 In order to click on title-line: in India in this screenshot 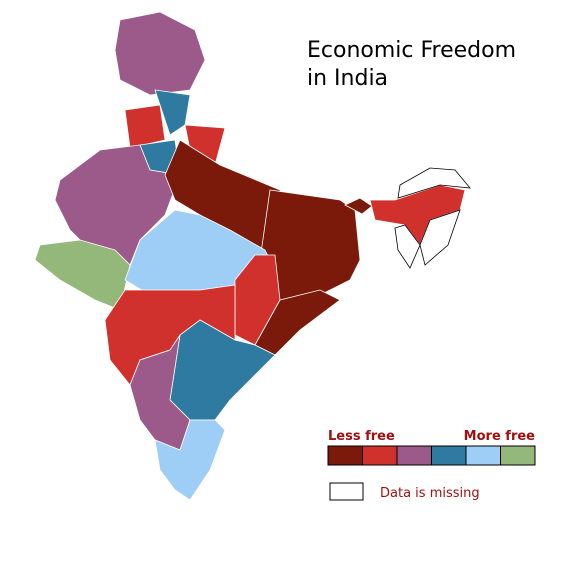, I will do `click(347, 78)`.